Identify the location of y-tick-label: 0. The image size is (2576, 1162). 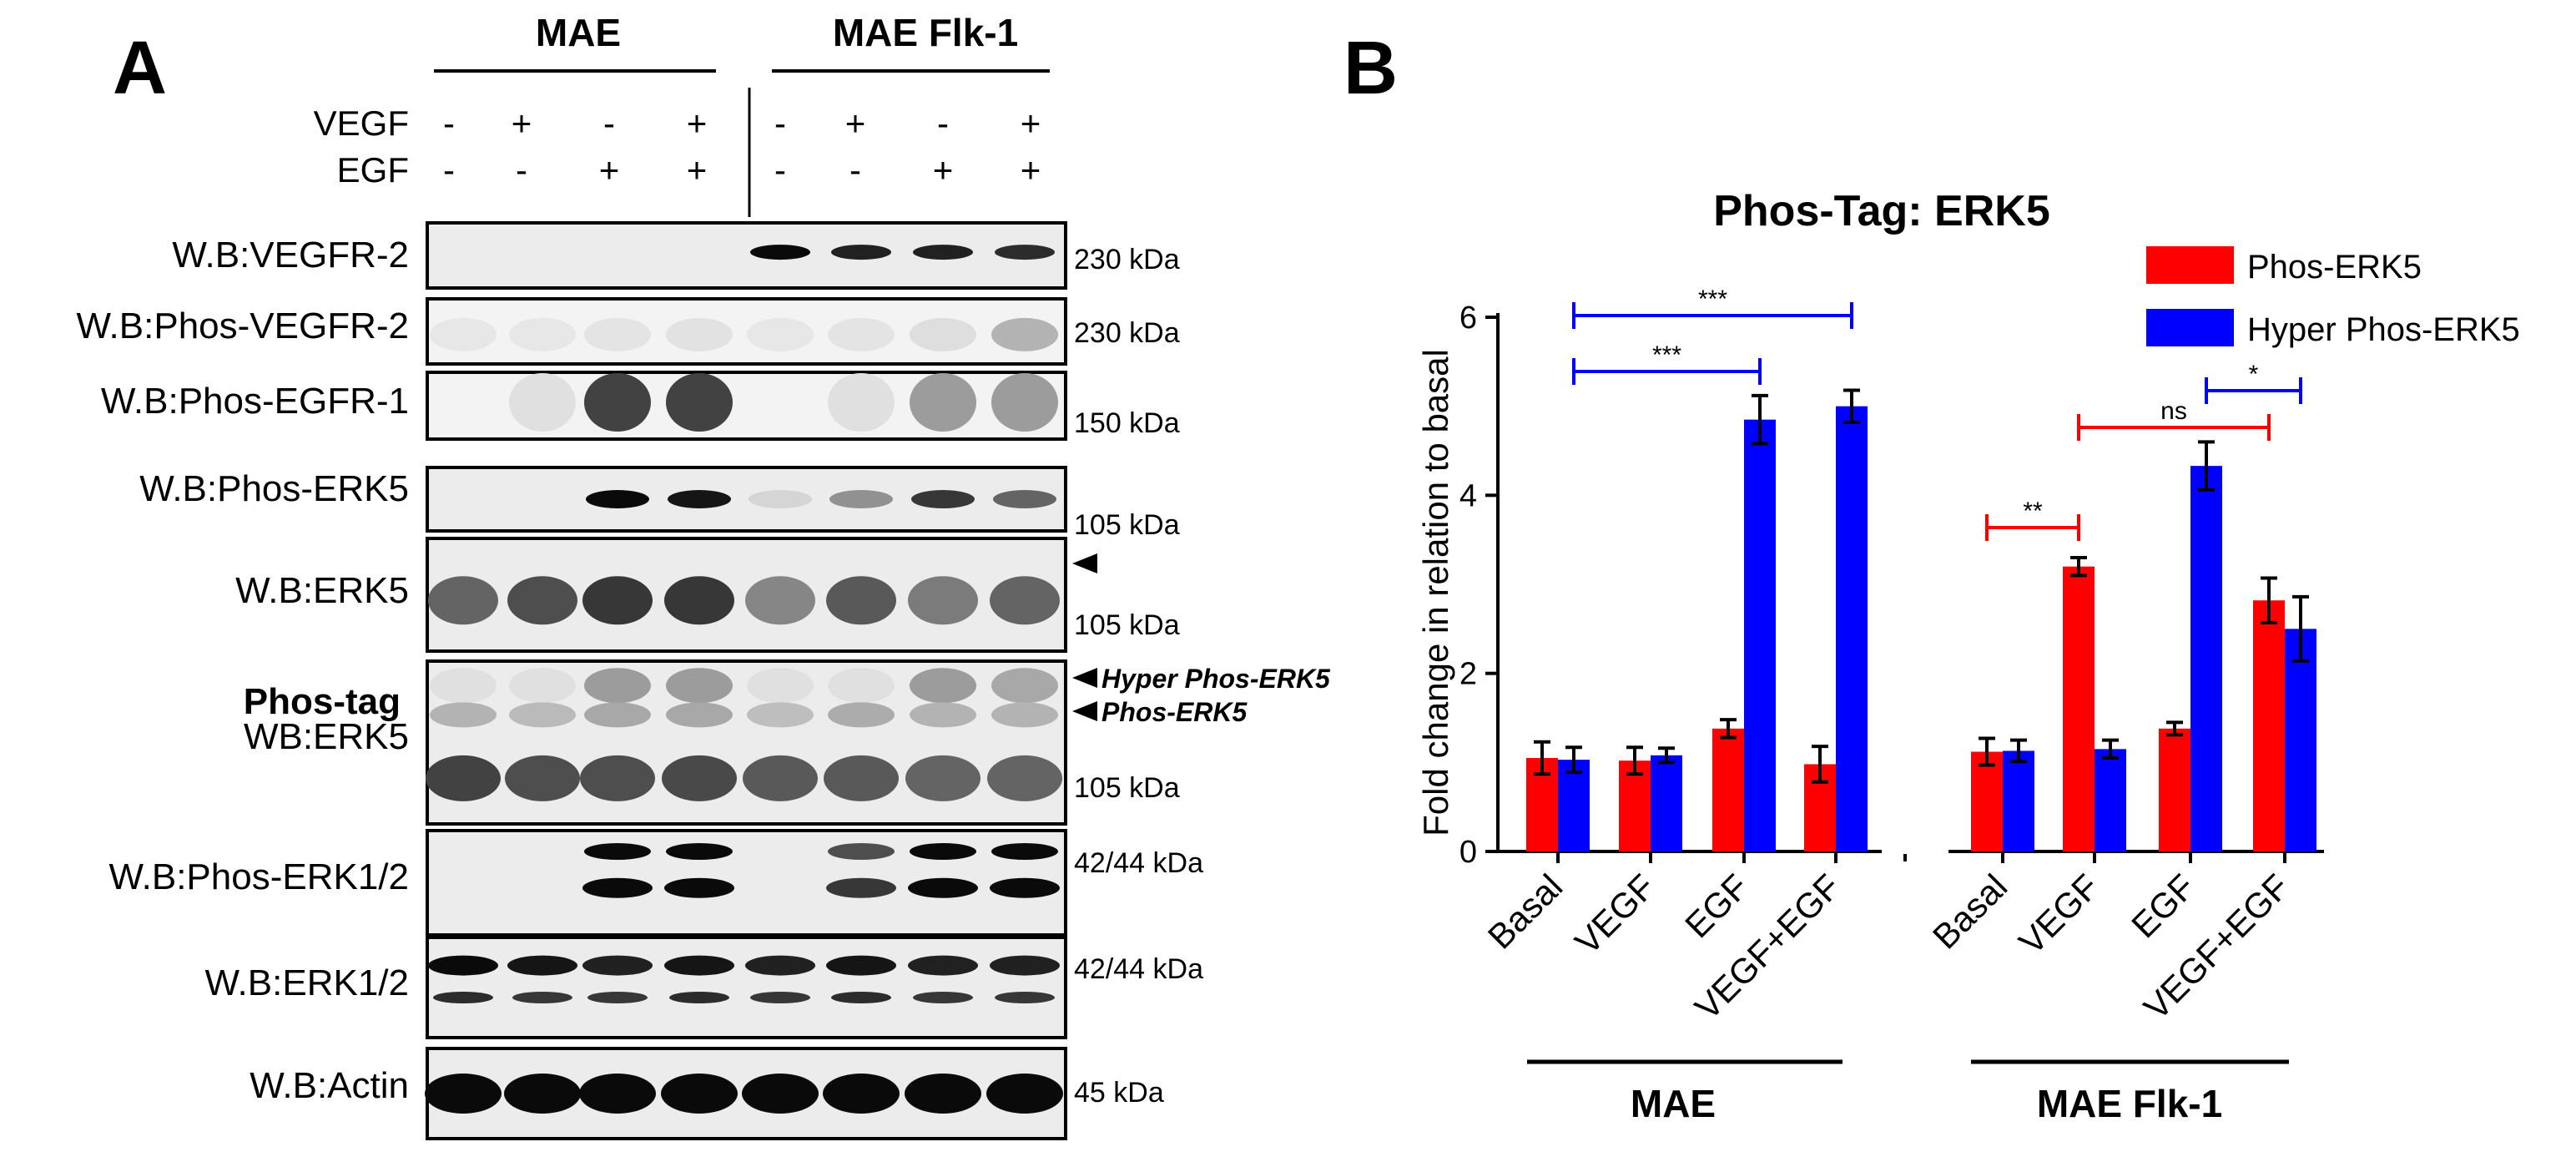
(1468, 852).